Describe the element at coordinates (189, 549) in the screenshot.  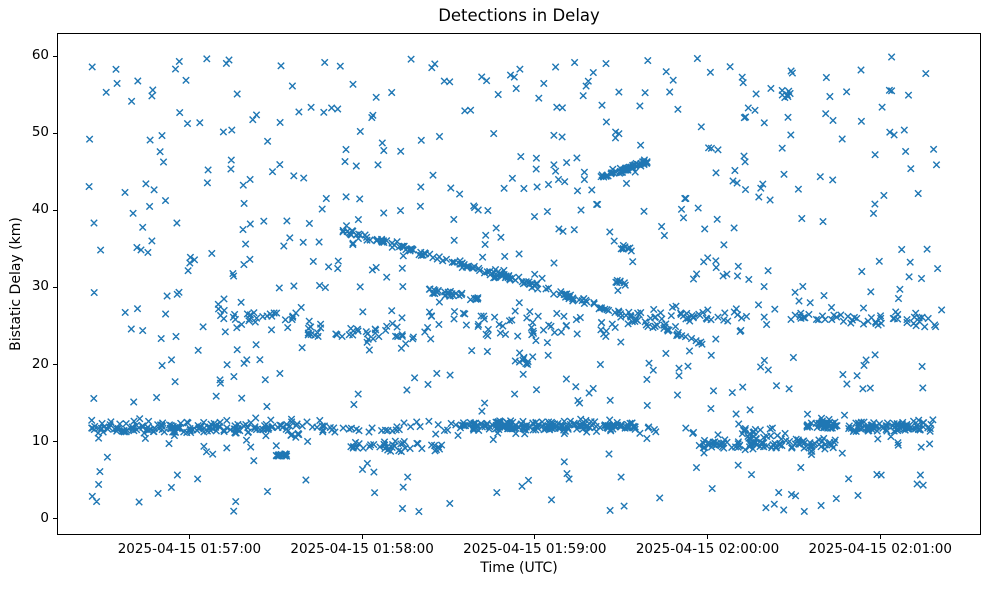
I see `x-tick-label: 2025-04-15 01:57:00` at that location.